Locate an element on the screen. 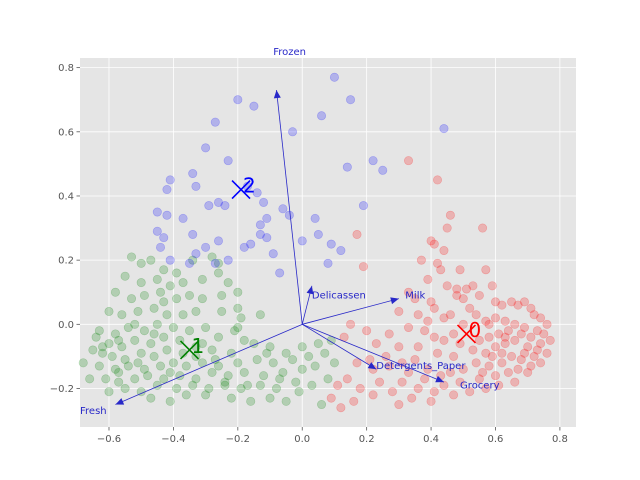 Image resolution: width=640 pixels, height=480 pixels. x-tick-label: 0.2 is located at coordinates (367, 439).